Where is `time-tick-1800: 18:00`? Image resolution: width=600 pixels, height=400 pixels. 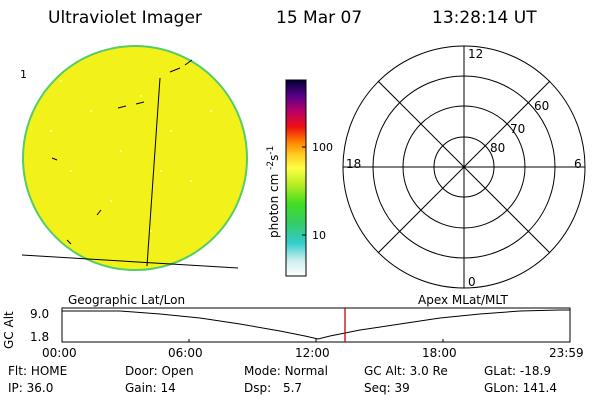
time-tick-1800: 18:00 is located at coordinates (439, 353).